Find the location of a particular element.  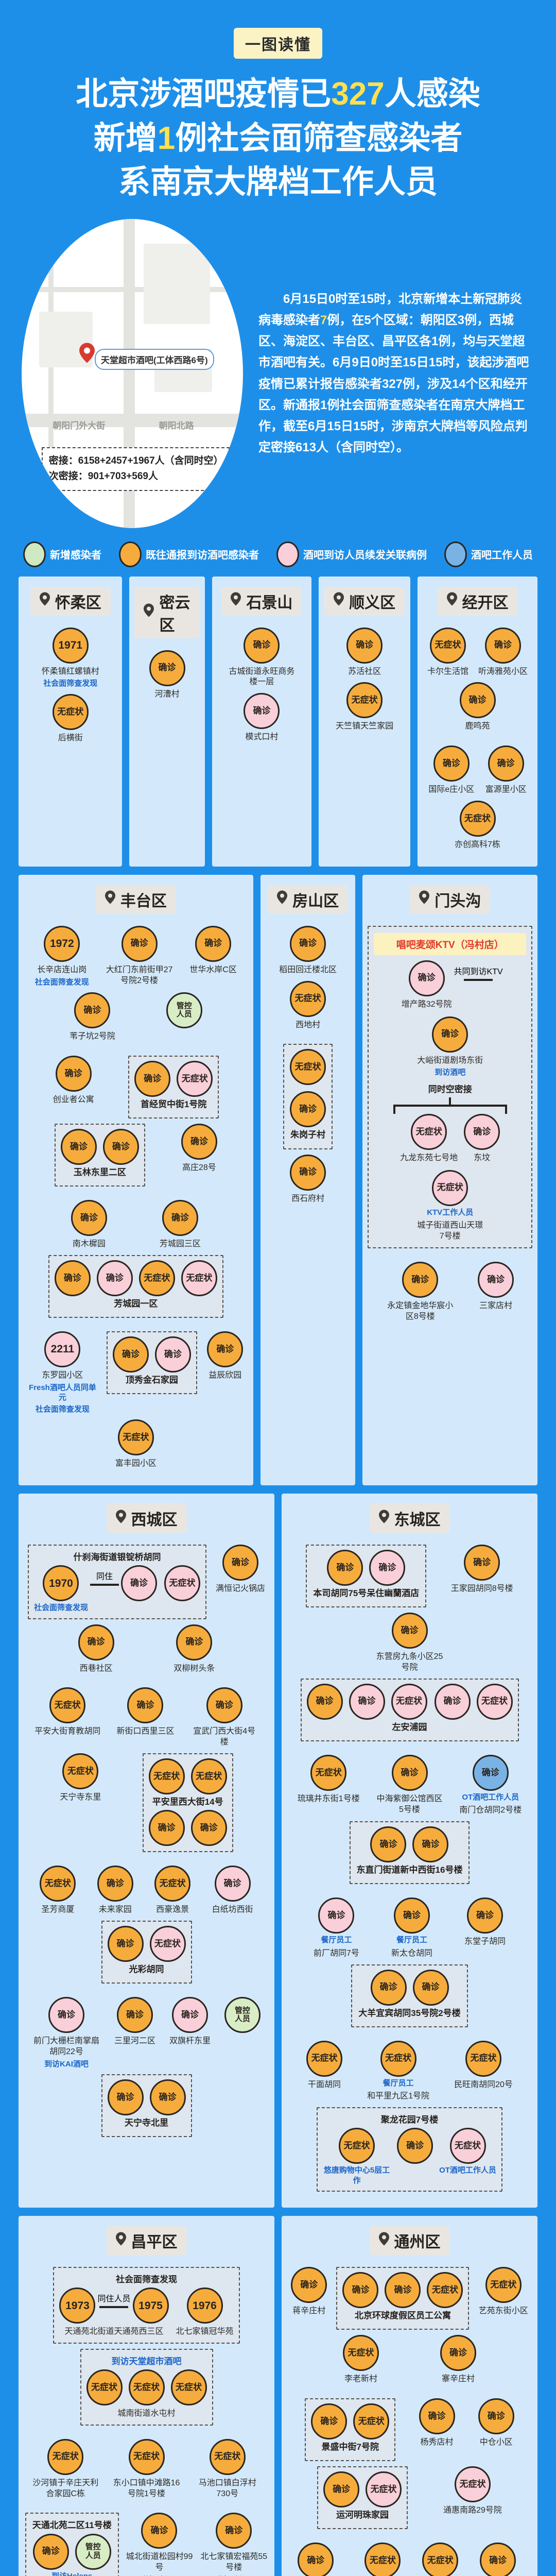

case-item: 确诊 模式口村 is located at coordinates (262, 718).